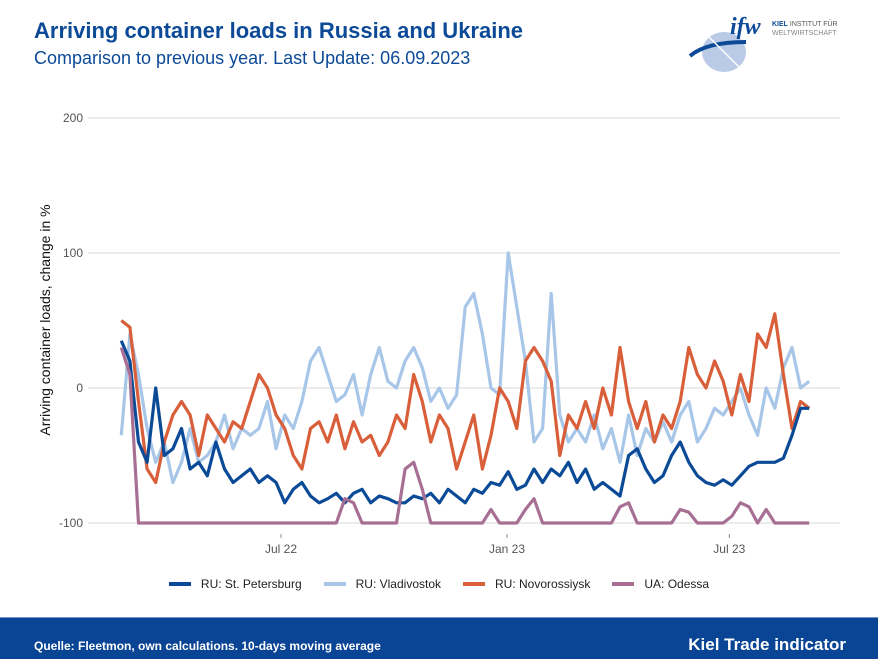  Describe the element at coordinates (804, 33) in the screenshot. I see `svg-text: WELTWIRTSCHAFT` at that location.